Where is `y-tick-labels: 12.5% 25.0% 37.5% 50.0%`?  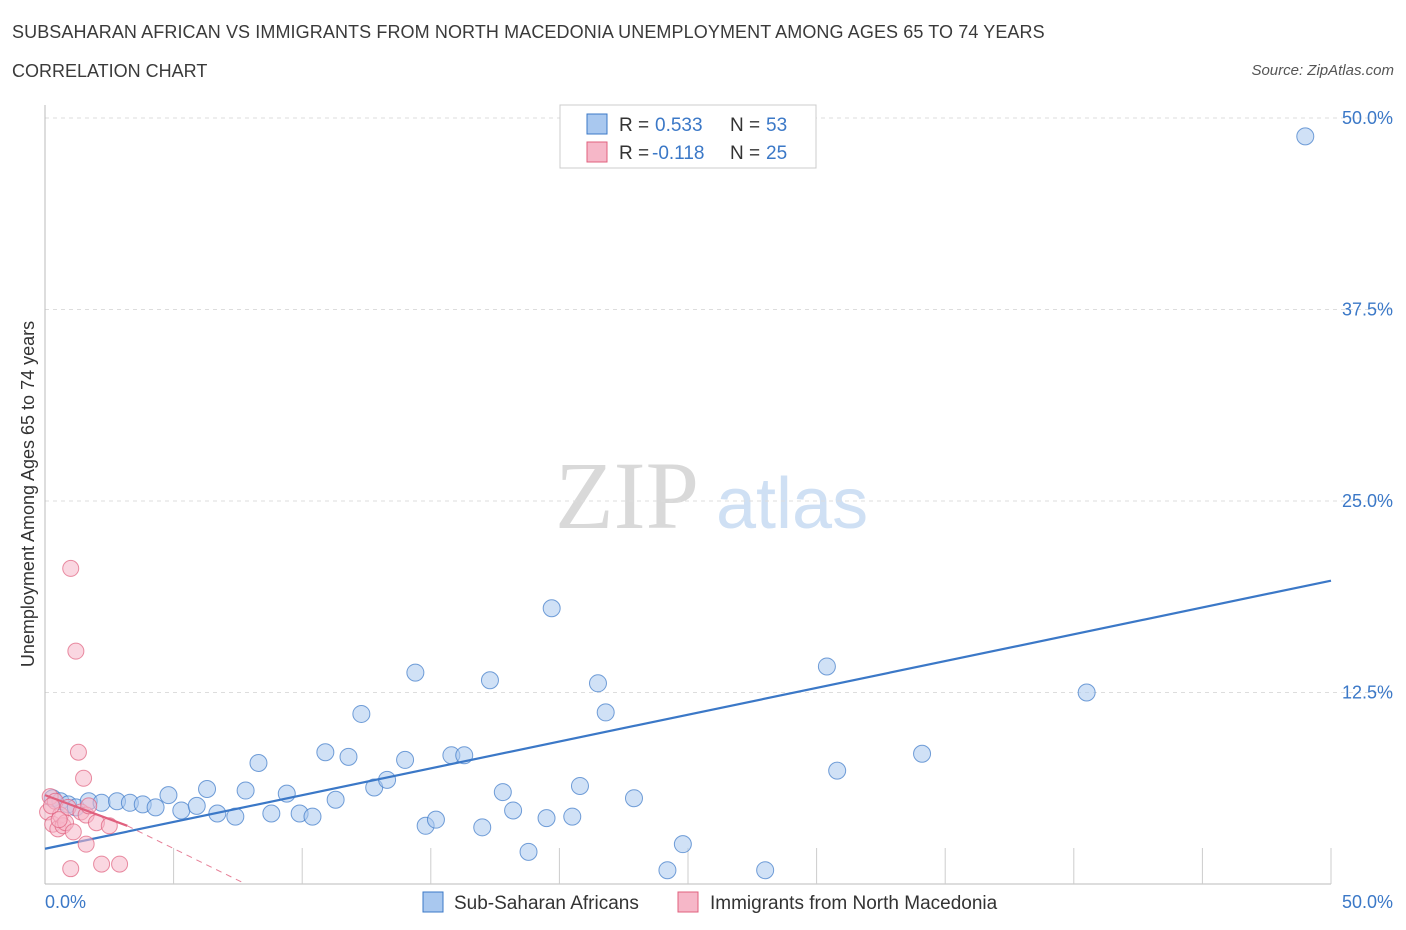 y-tick-labels: 12.5% 25.0% 37.5% 50.0% is located at coordinates (1367, 405).